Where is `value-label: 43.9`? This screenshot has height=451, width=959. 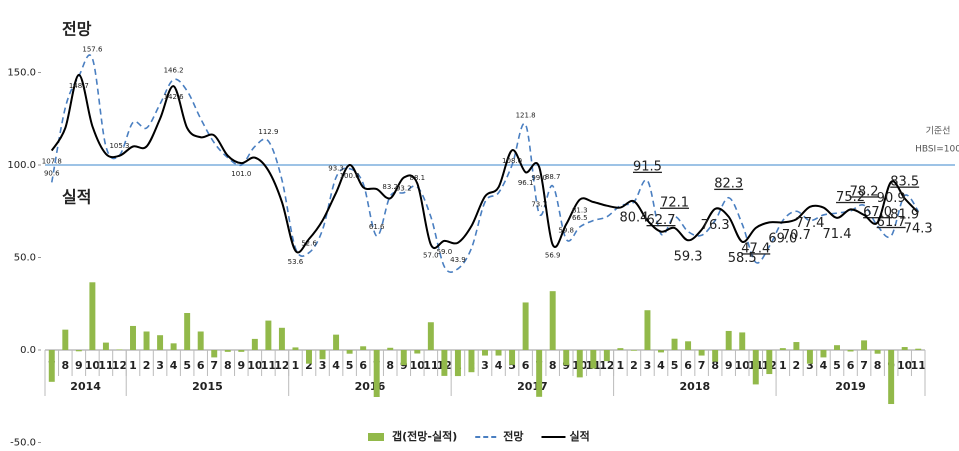
value-label: 43.9 is located at coordinates (458, 260).